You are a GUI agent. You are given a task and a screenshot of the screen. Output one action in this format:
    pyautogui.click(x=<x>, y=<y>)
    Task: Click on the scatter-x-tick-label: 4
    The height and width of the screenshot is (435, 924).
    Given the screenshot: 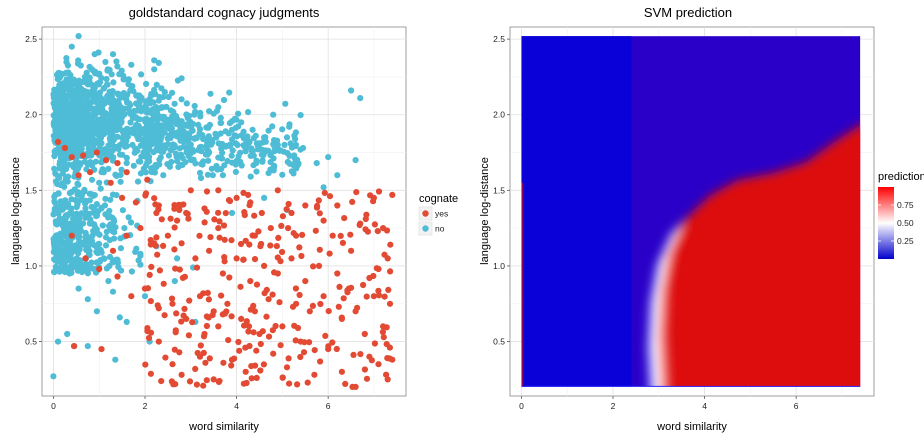 What is the action you would take?
    pyautogui.click(x=236, y=406)
    